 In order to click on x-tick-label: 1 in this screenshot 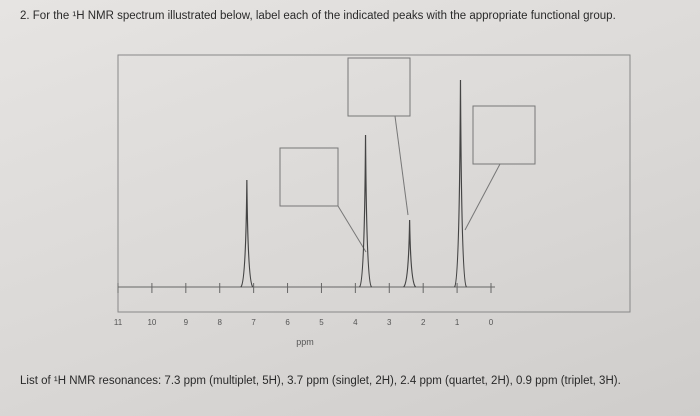, I will do `click(457, 322)`.